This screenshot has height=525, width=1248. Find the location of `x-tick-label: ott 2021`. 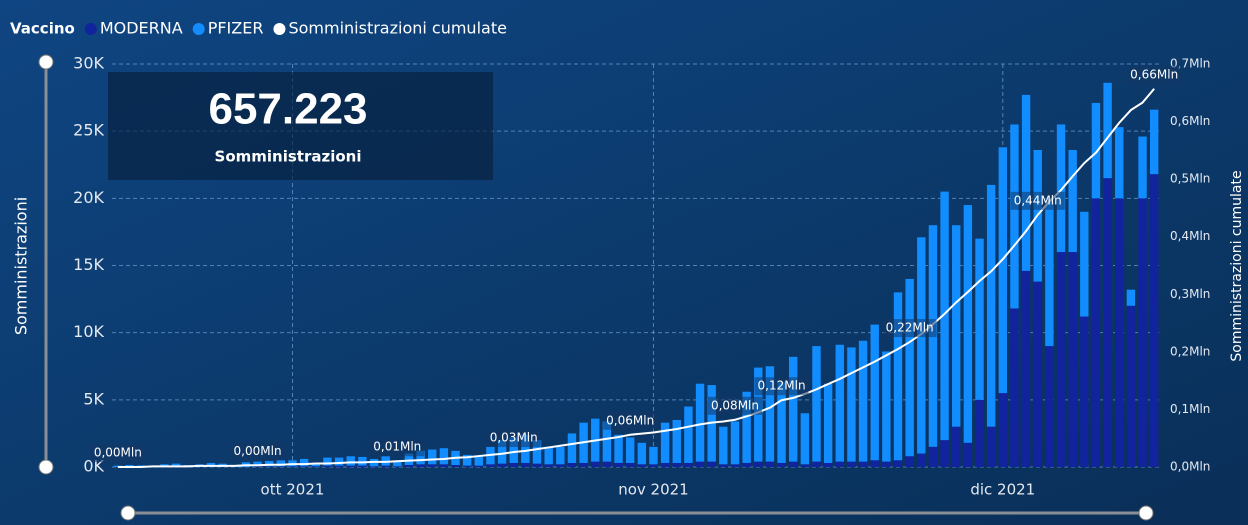

x-tick-label: ott 2021 is located at coordinates (293, 490).